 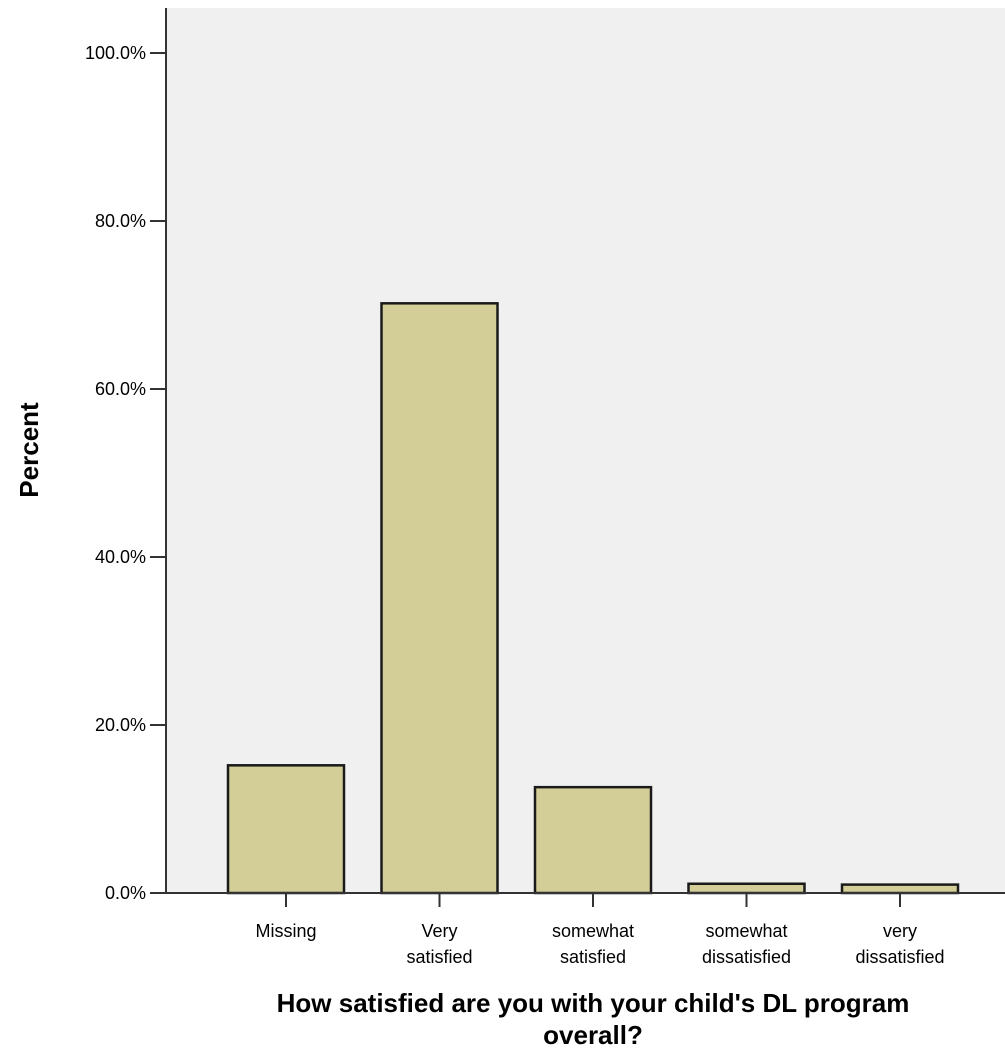 What do you see at coordinates (120, 221) in the screenshot?
I see `y-tick-label: 80.0%` at bounding box center [120, 221].